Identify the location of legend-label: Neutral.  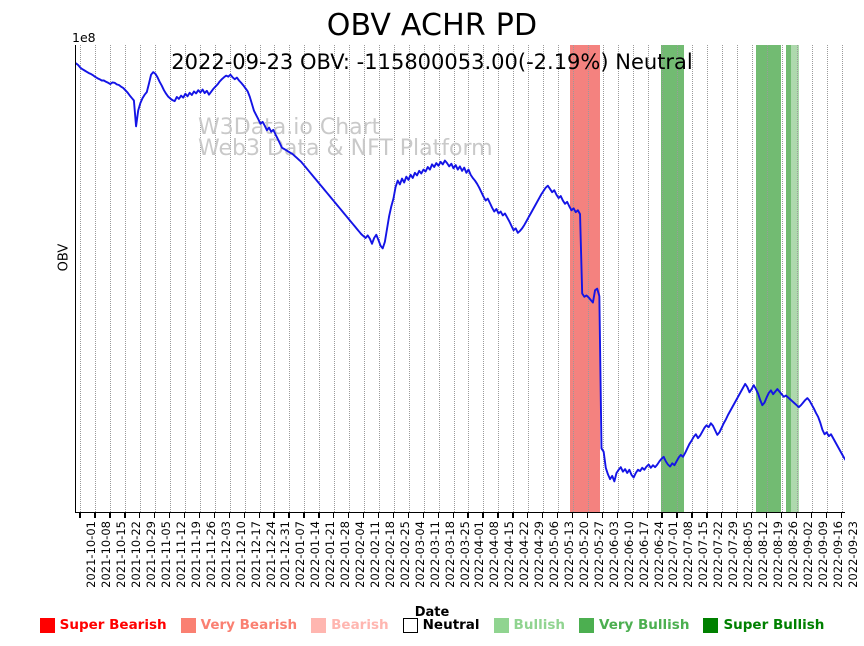
(451, 625).